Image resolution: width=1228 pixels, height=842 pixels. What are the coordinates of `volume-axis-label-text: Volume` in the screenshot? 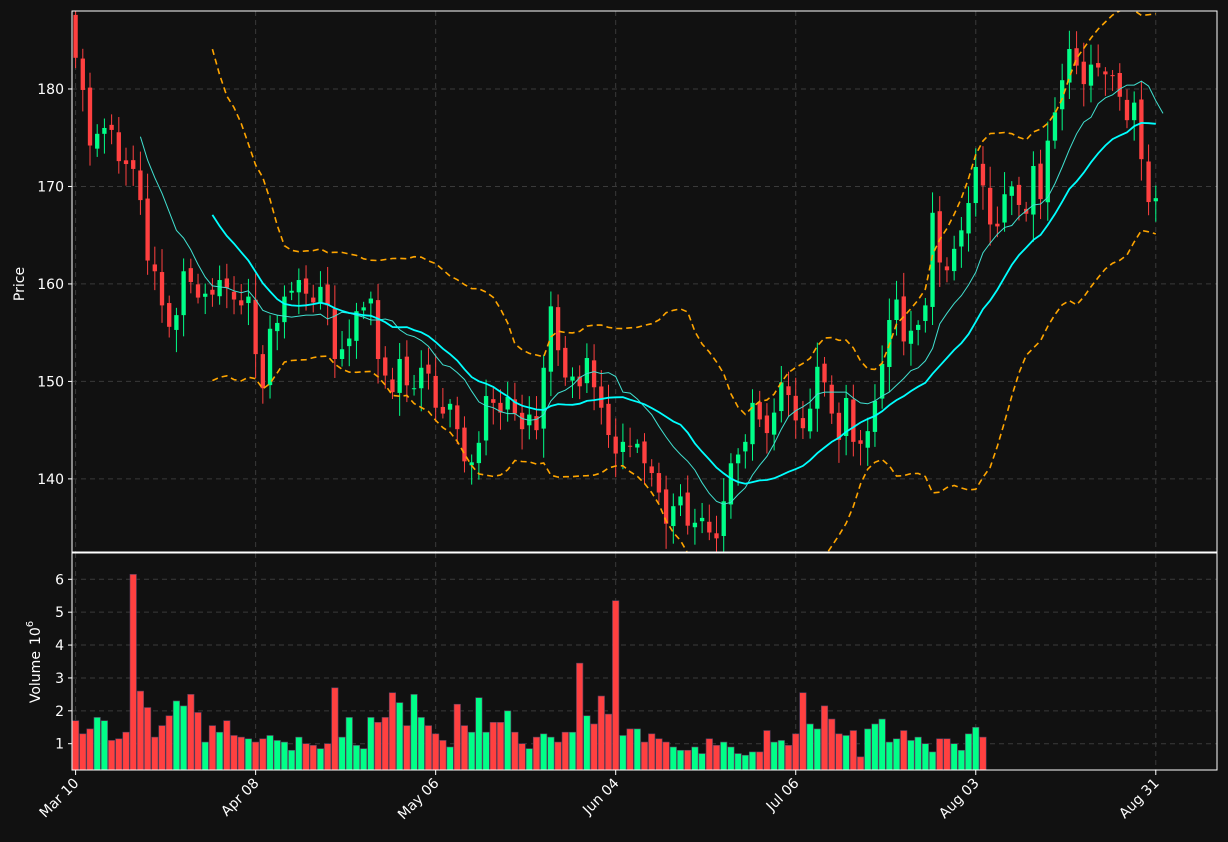 It's located at (36, 677).